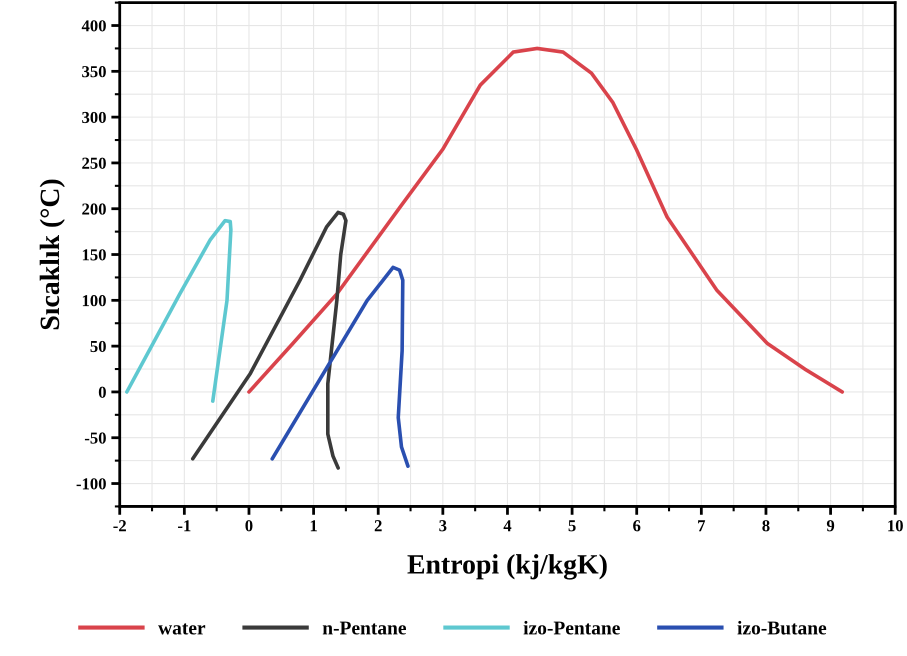 Image resolution: width=907 pixels, height=656 pixels. What do you see at coordinates (572, 627) in the screenshot?
I see `legend-label: izo-Pentane` at bounding box center [572, 627].